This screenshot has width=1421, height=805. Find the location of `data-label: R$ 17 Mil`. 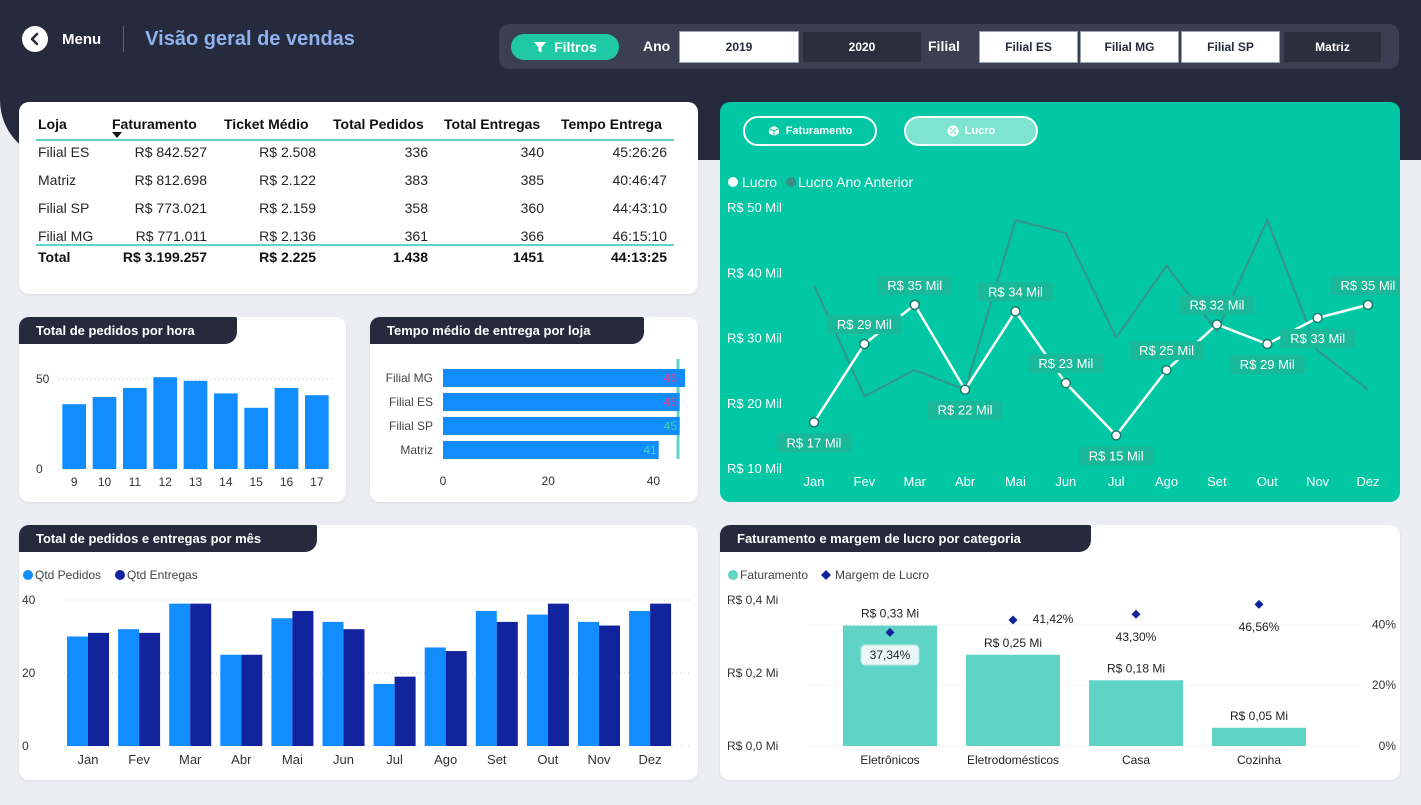

data-label: R$ 17 Mil is located at coordinates (814, 442).